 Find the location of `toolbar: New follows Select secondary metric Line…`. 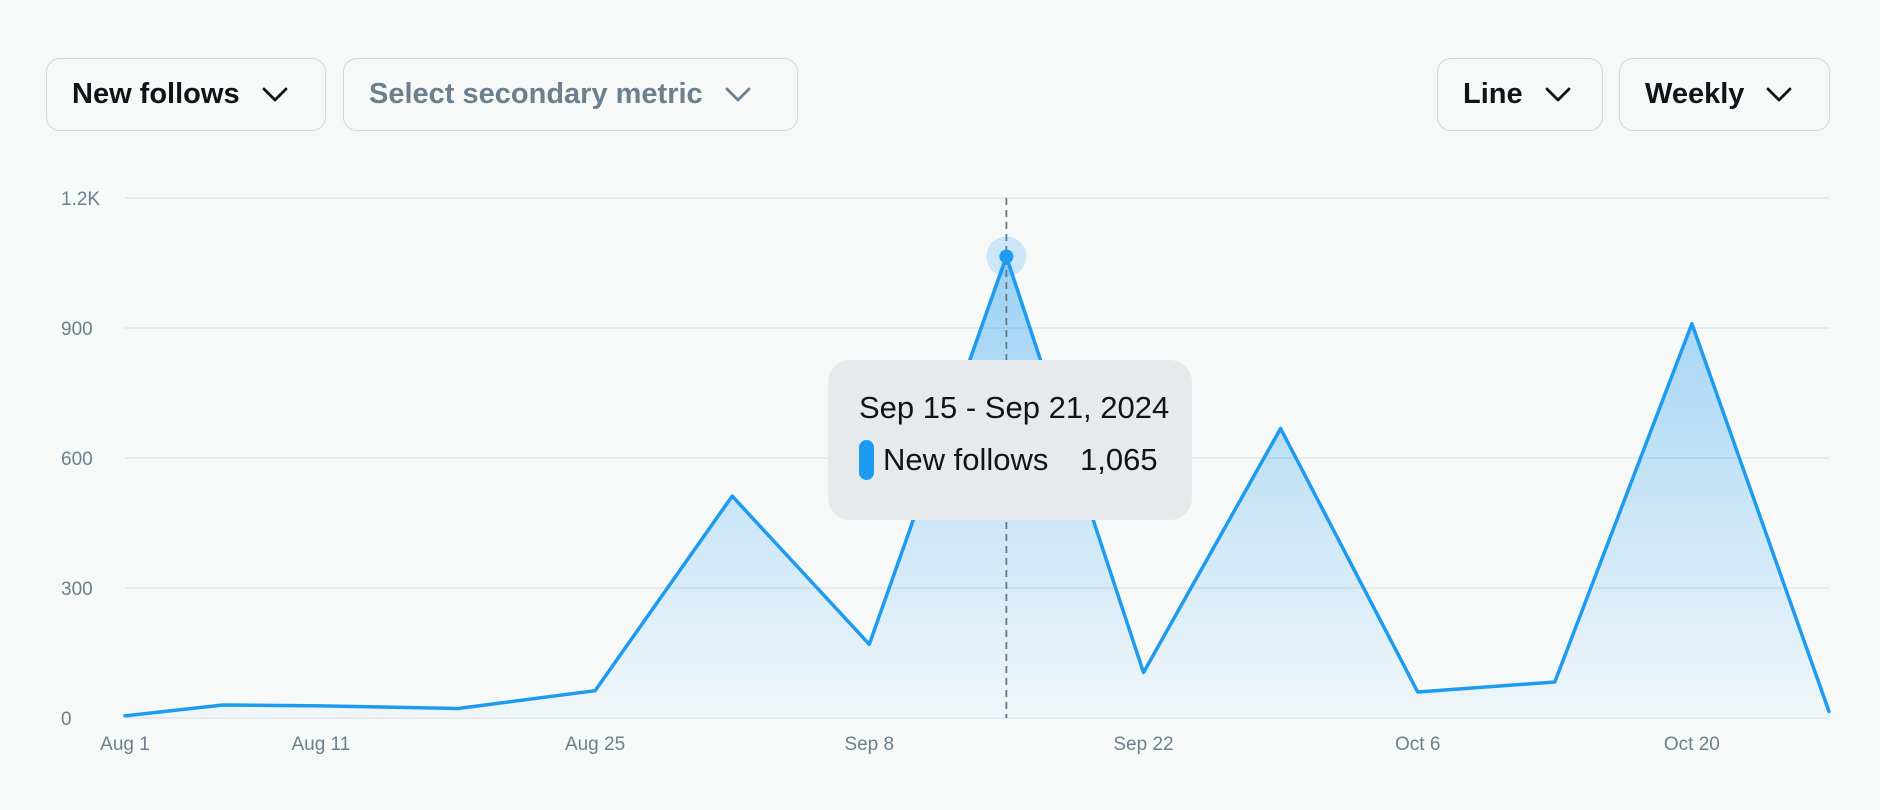

toolbar: New follows Select secondary metric Line… is located at coordinates (938, 95).